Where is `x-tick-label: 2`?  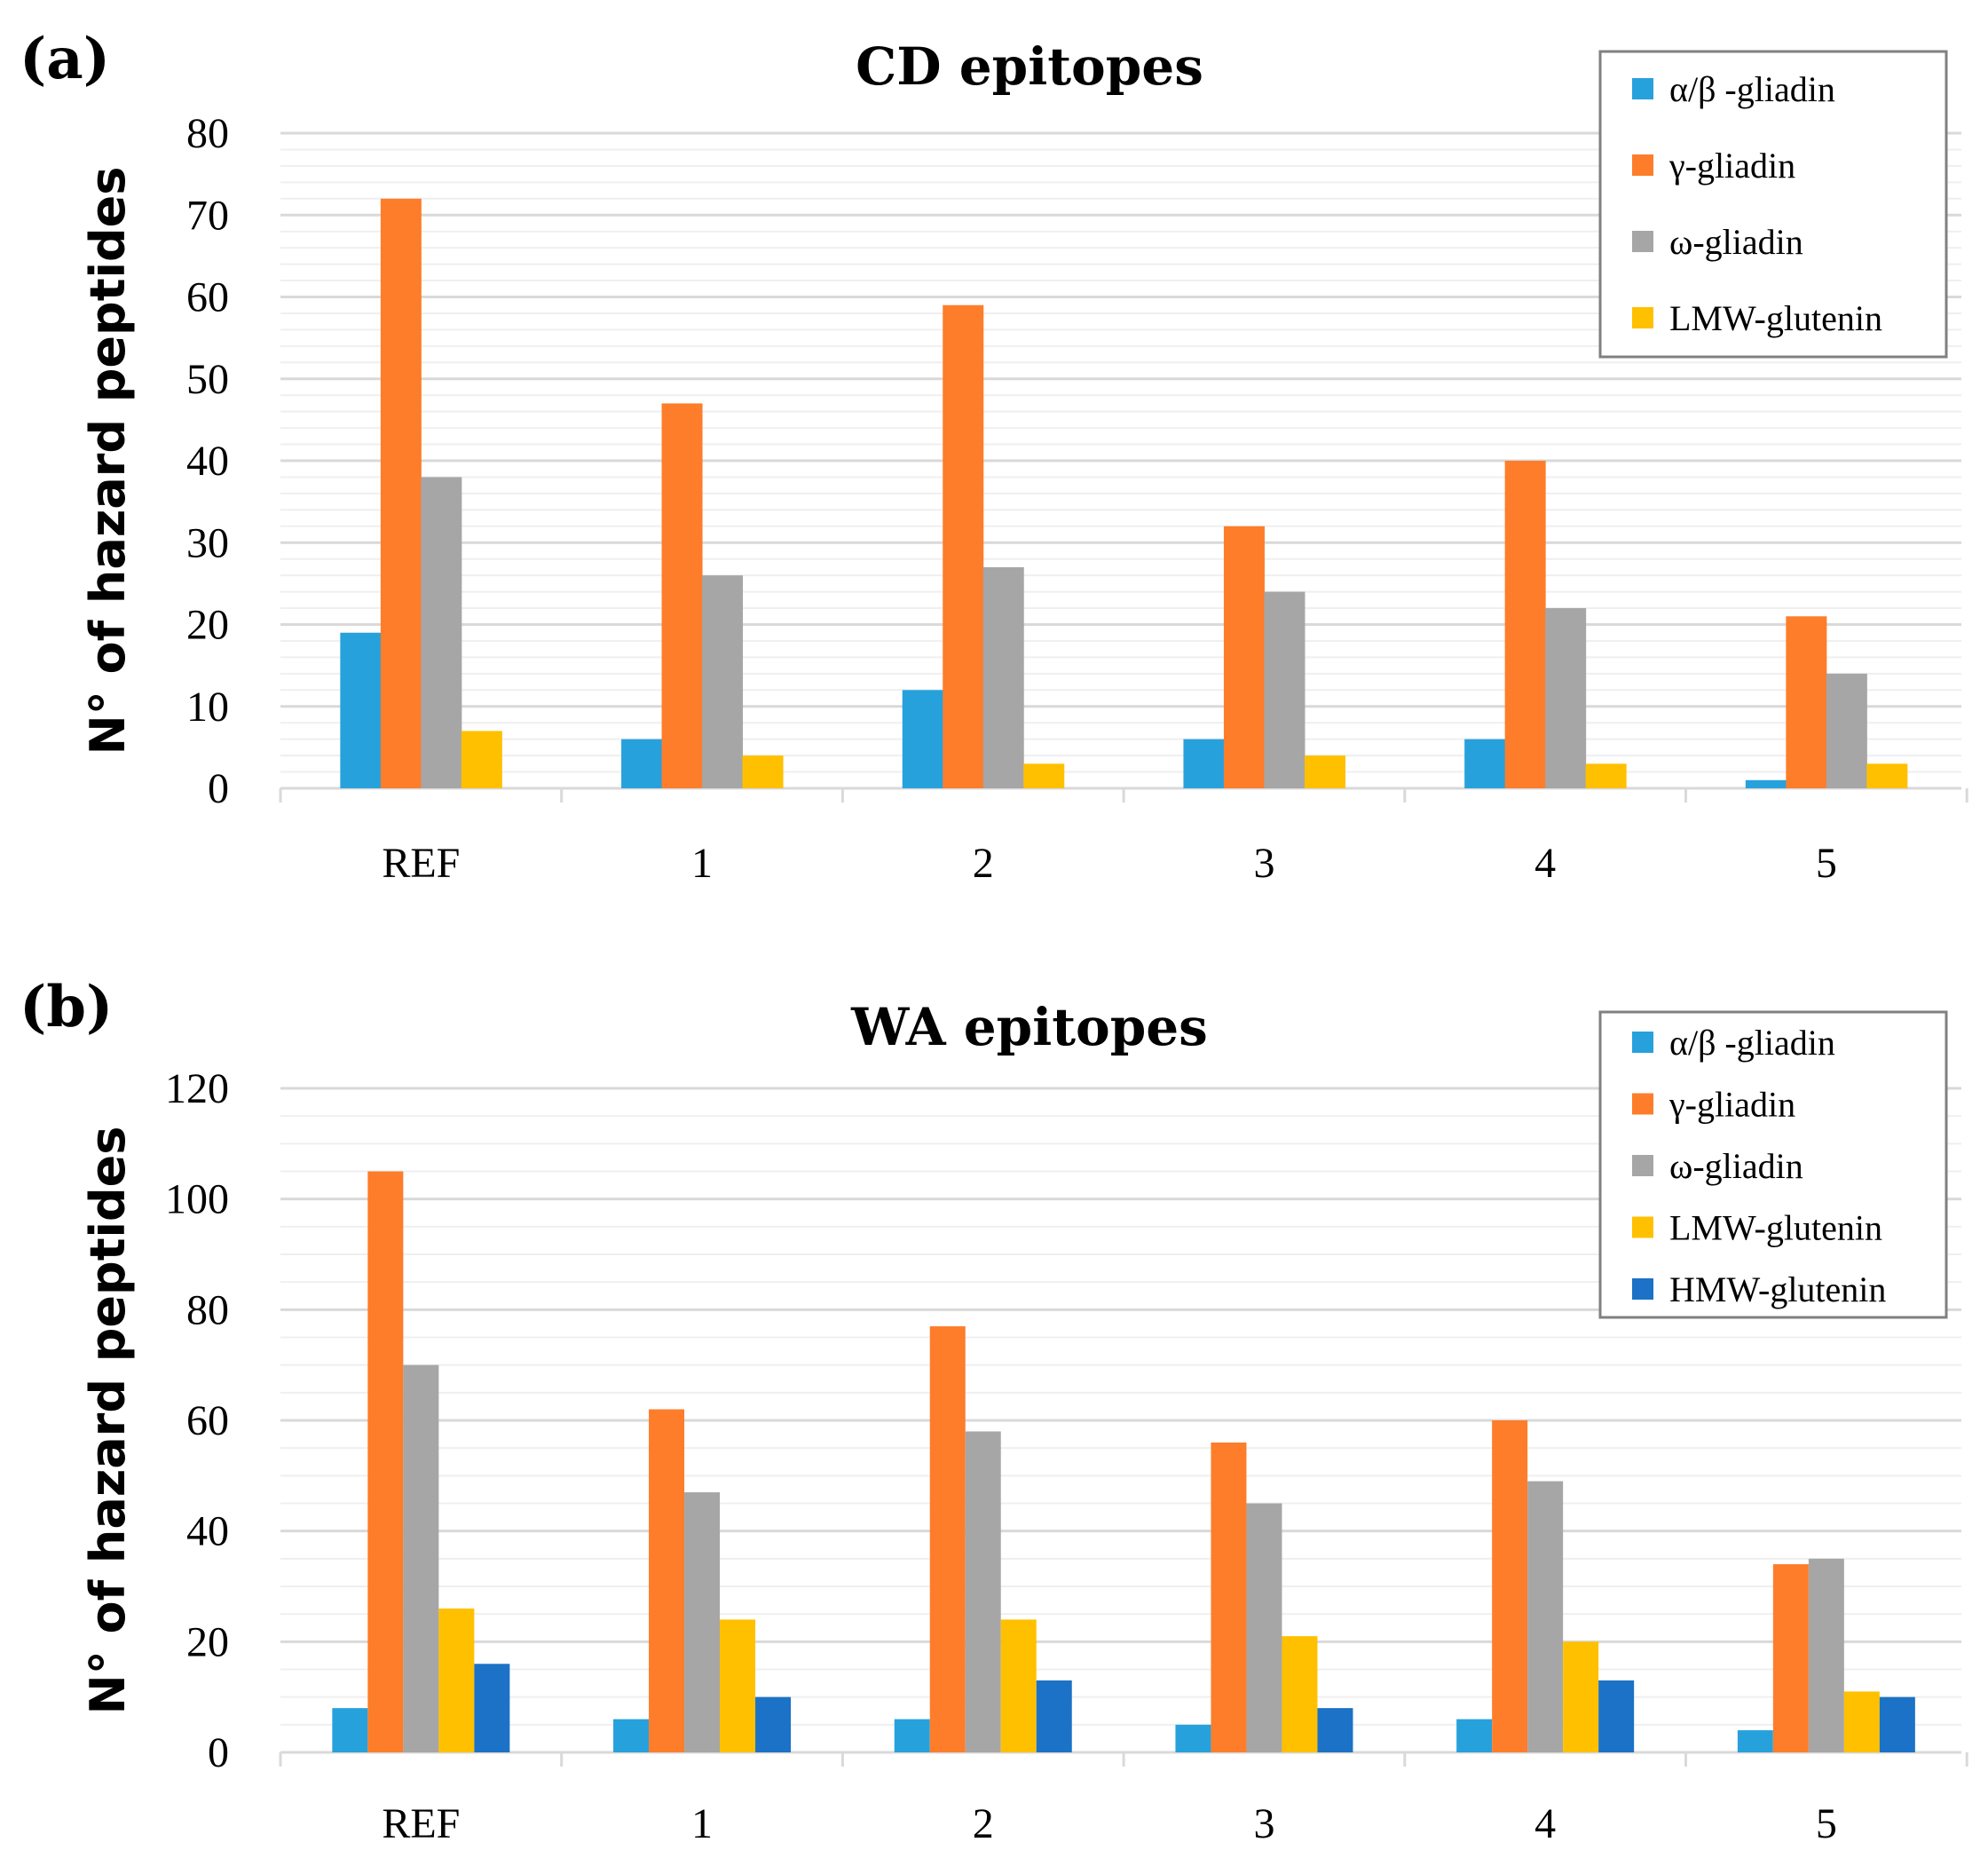 x-tick-label: 2 is located at coordinates (983, 1823).